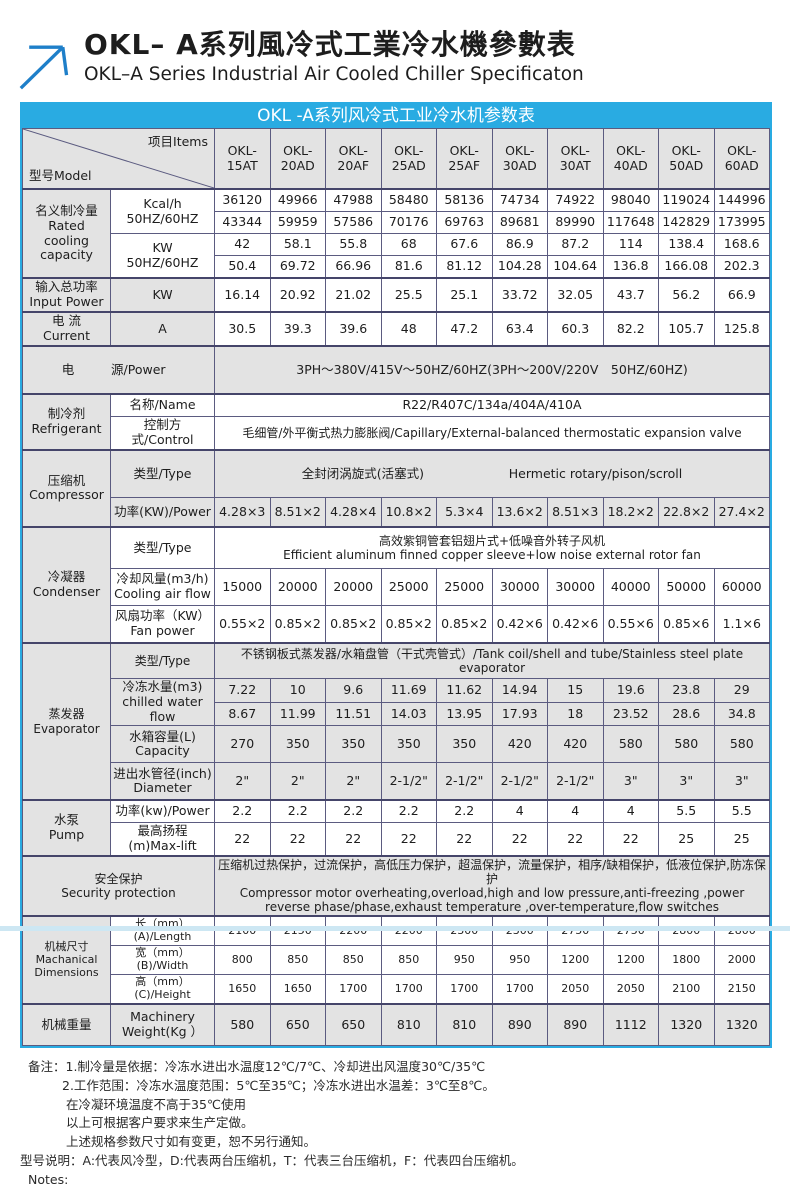 The height and width of the screenshot is (1189, 790). What do you see at coordinates (66, 721) in the screenshot?
I see `label-evaporator: 蒸发器 Evaporator` at bounding box center [66, 721].